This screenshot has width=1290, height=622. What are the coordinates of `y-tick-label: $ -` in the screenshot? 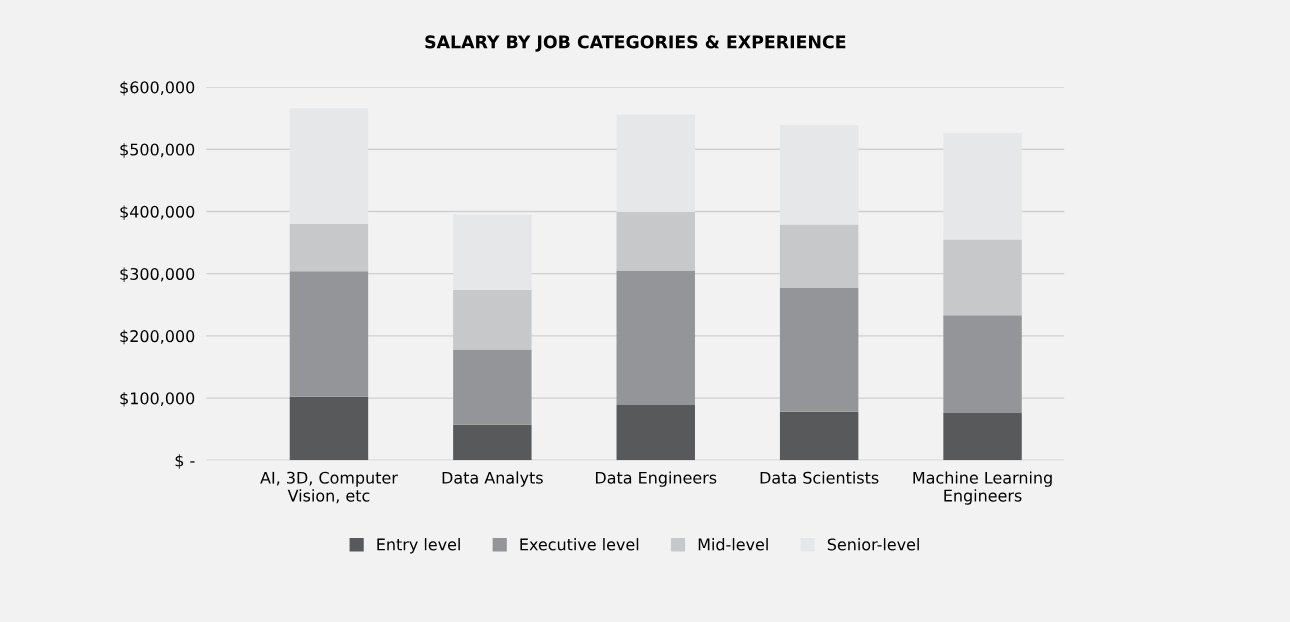 It's located at (185, 461).